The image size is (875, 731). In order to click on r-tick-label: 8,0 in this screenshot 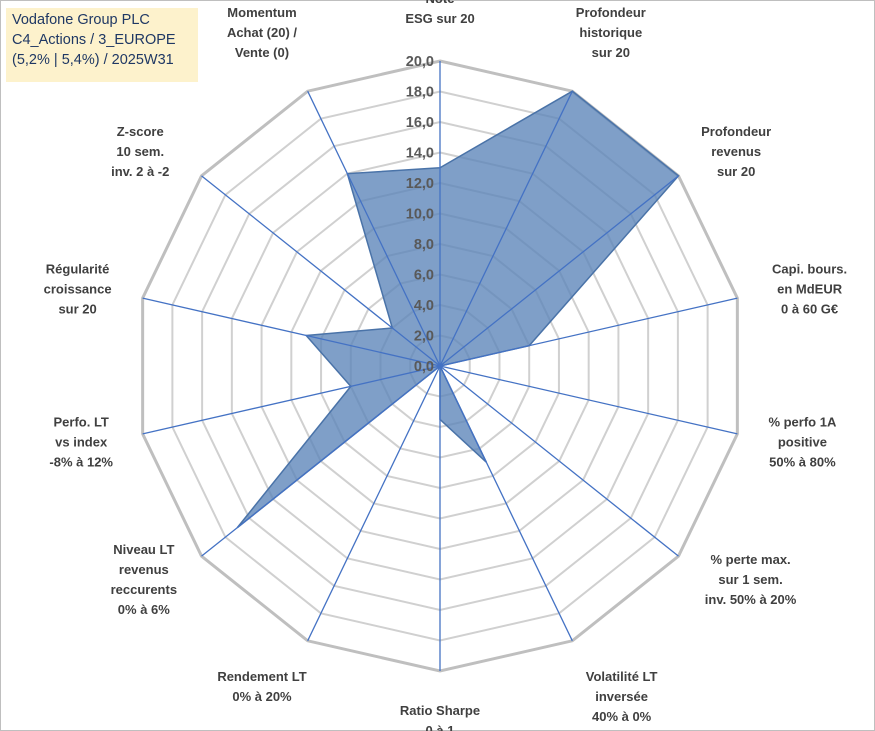, I will do `click(424, 245)`.